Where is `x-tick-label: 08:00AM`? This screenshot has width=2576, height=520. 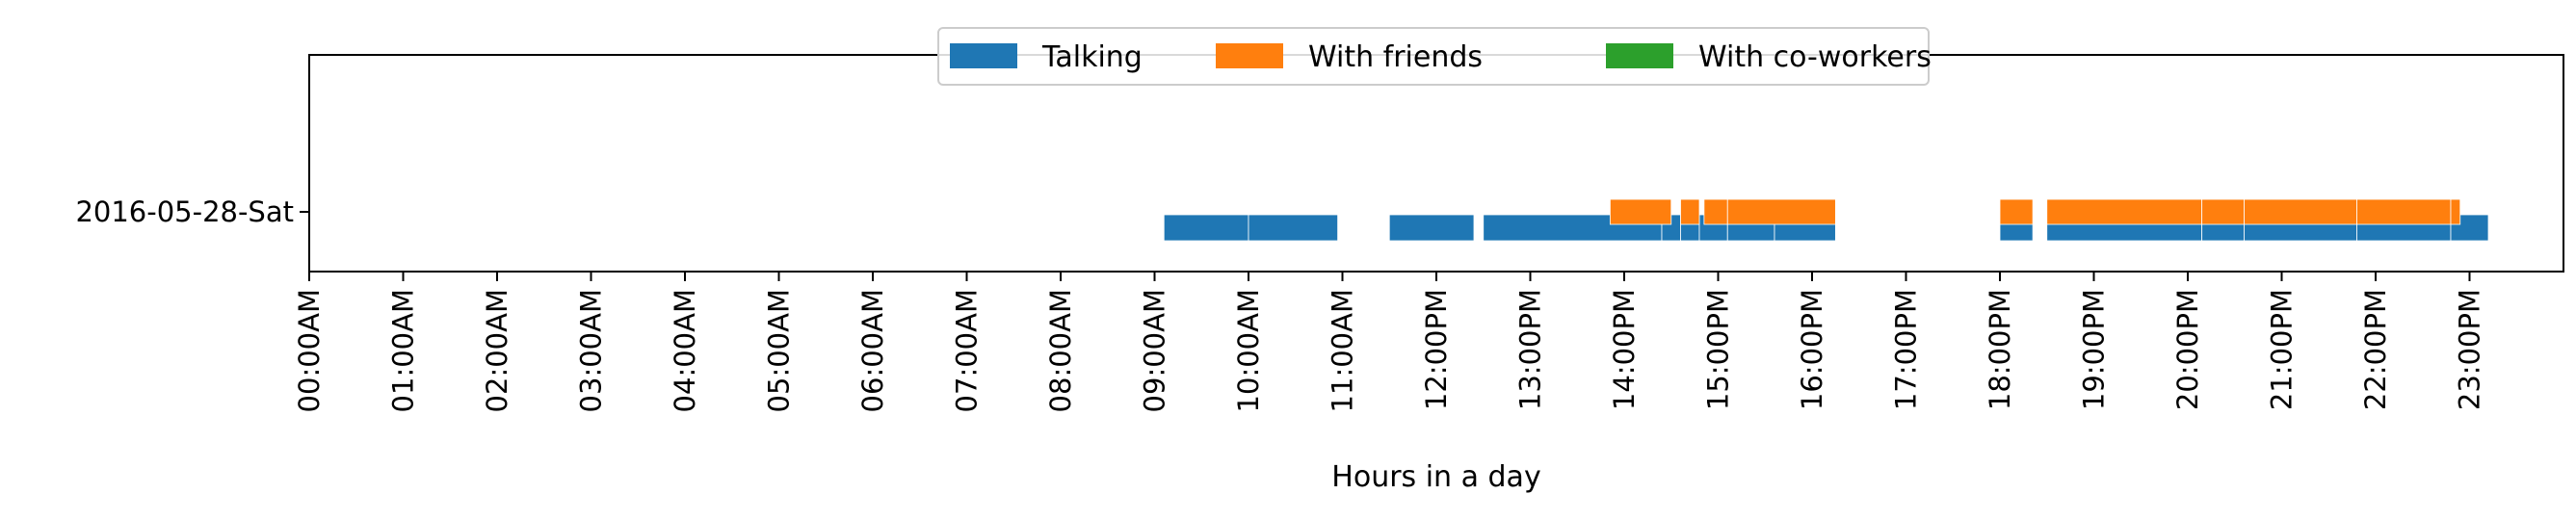
x-tick-label: 08:00AM is located at coordinates (1060, 351).